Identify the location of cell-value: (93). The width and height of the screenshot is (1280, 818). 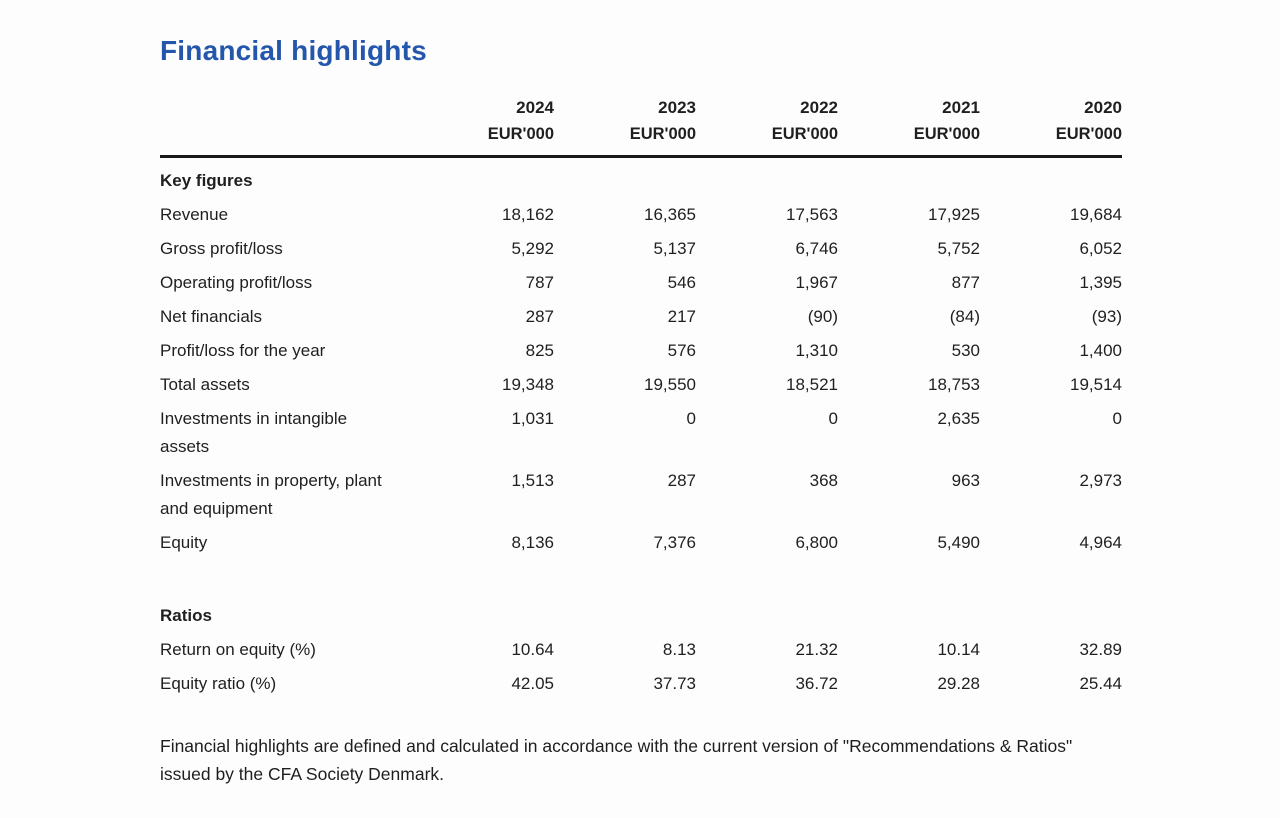
(1106, 316).